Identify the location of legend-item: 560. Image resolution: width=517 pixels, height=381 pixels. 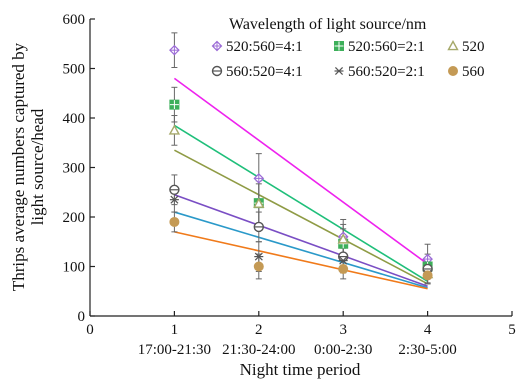
(466, 72).